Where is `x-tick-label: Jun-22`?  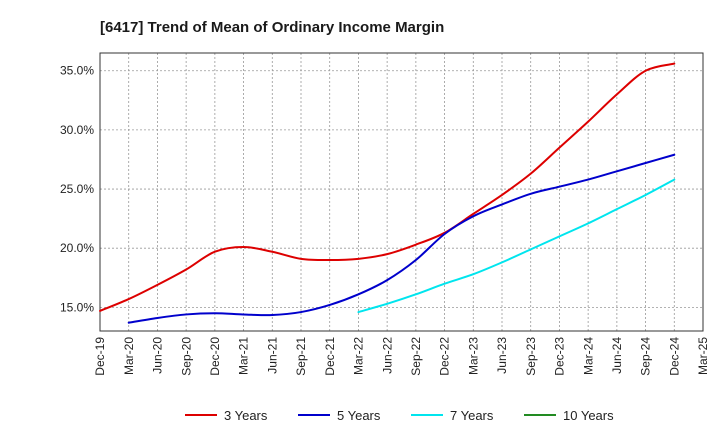 x-tick-label: Jun-22 is located at coordinates (387, 355).